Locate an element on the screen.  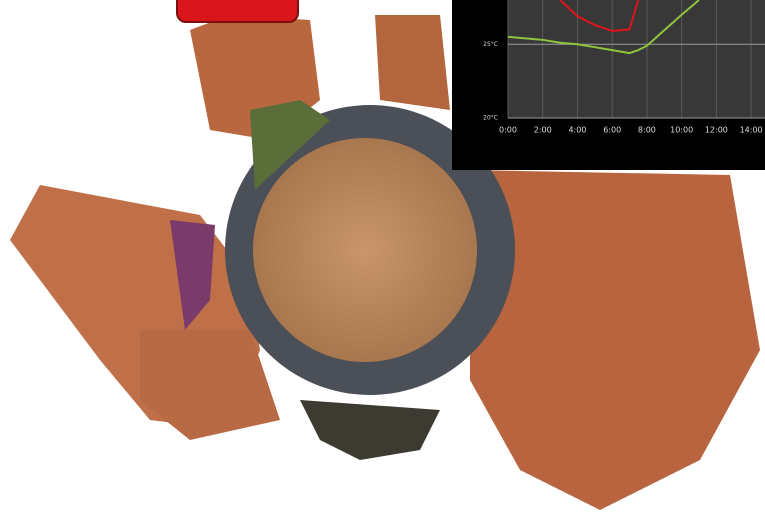
x-tick-label: 8:00 is located at coordinates (647, 130).